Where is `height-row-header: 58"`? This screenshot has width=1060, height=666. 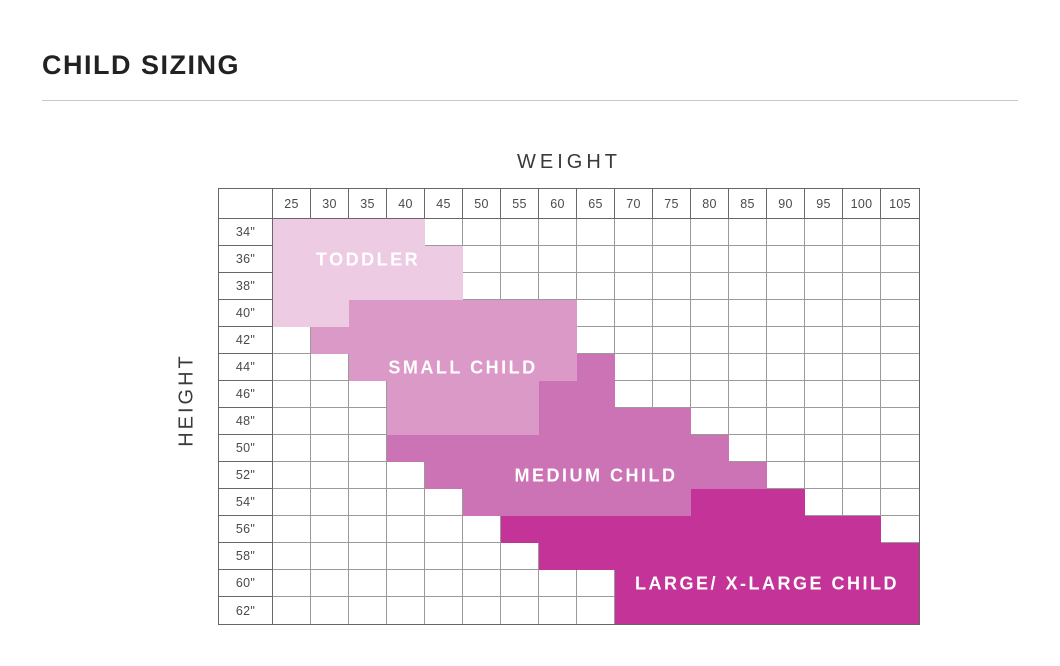 height-row-header: 58" is located at coordinates (246, 556).